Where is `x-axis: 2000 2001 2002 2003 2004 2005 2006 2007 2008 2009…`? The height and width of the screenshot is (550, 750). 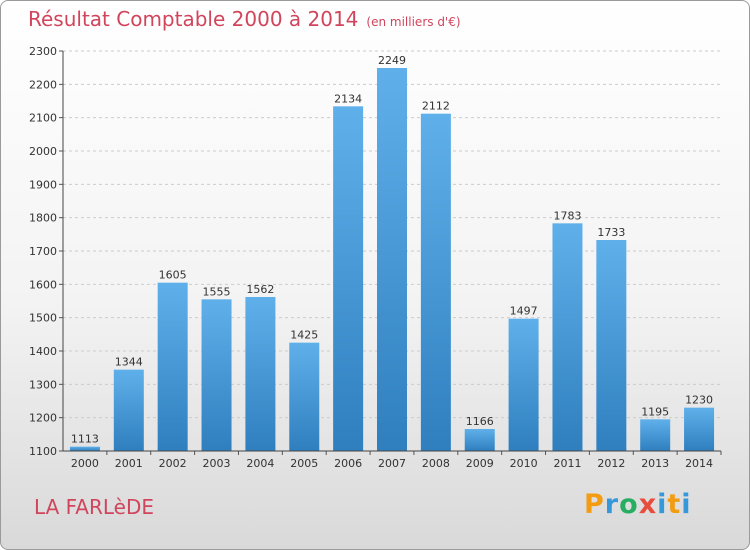
x-axis: 2000 2001 2002 2003 2004 2005 2006 2007 2008 2009… is located at coordinates (392, 460).